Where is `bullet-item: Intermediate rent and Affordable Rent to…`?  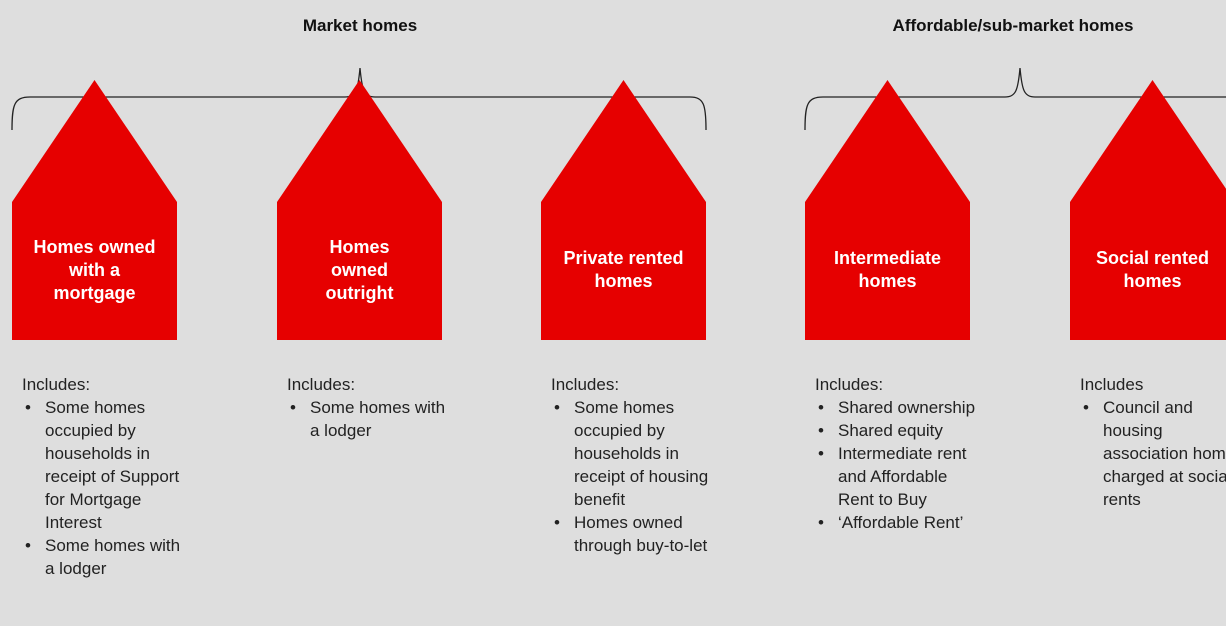
bullet-item: Intermediate rent and Affordable Rent to… is located at coordinates (900, 476).